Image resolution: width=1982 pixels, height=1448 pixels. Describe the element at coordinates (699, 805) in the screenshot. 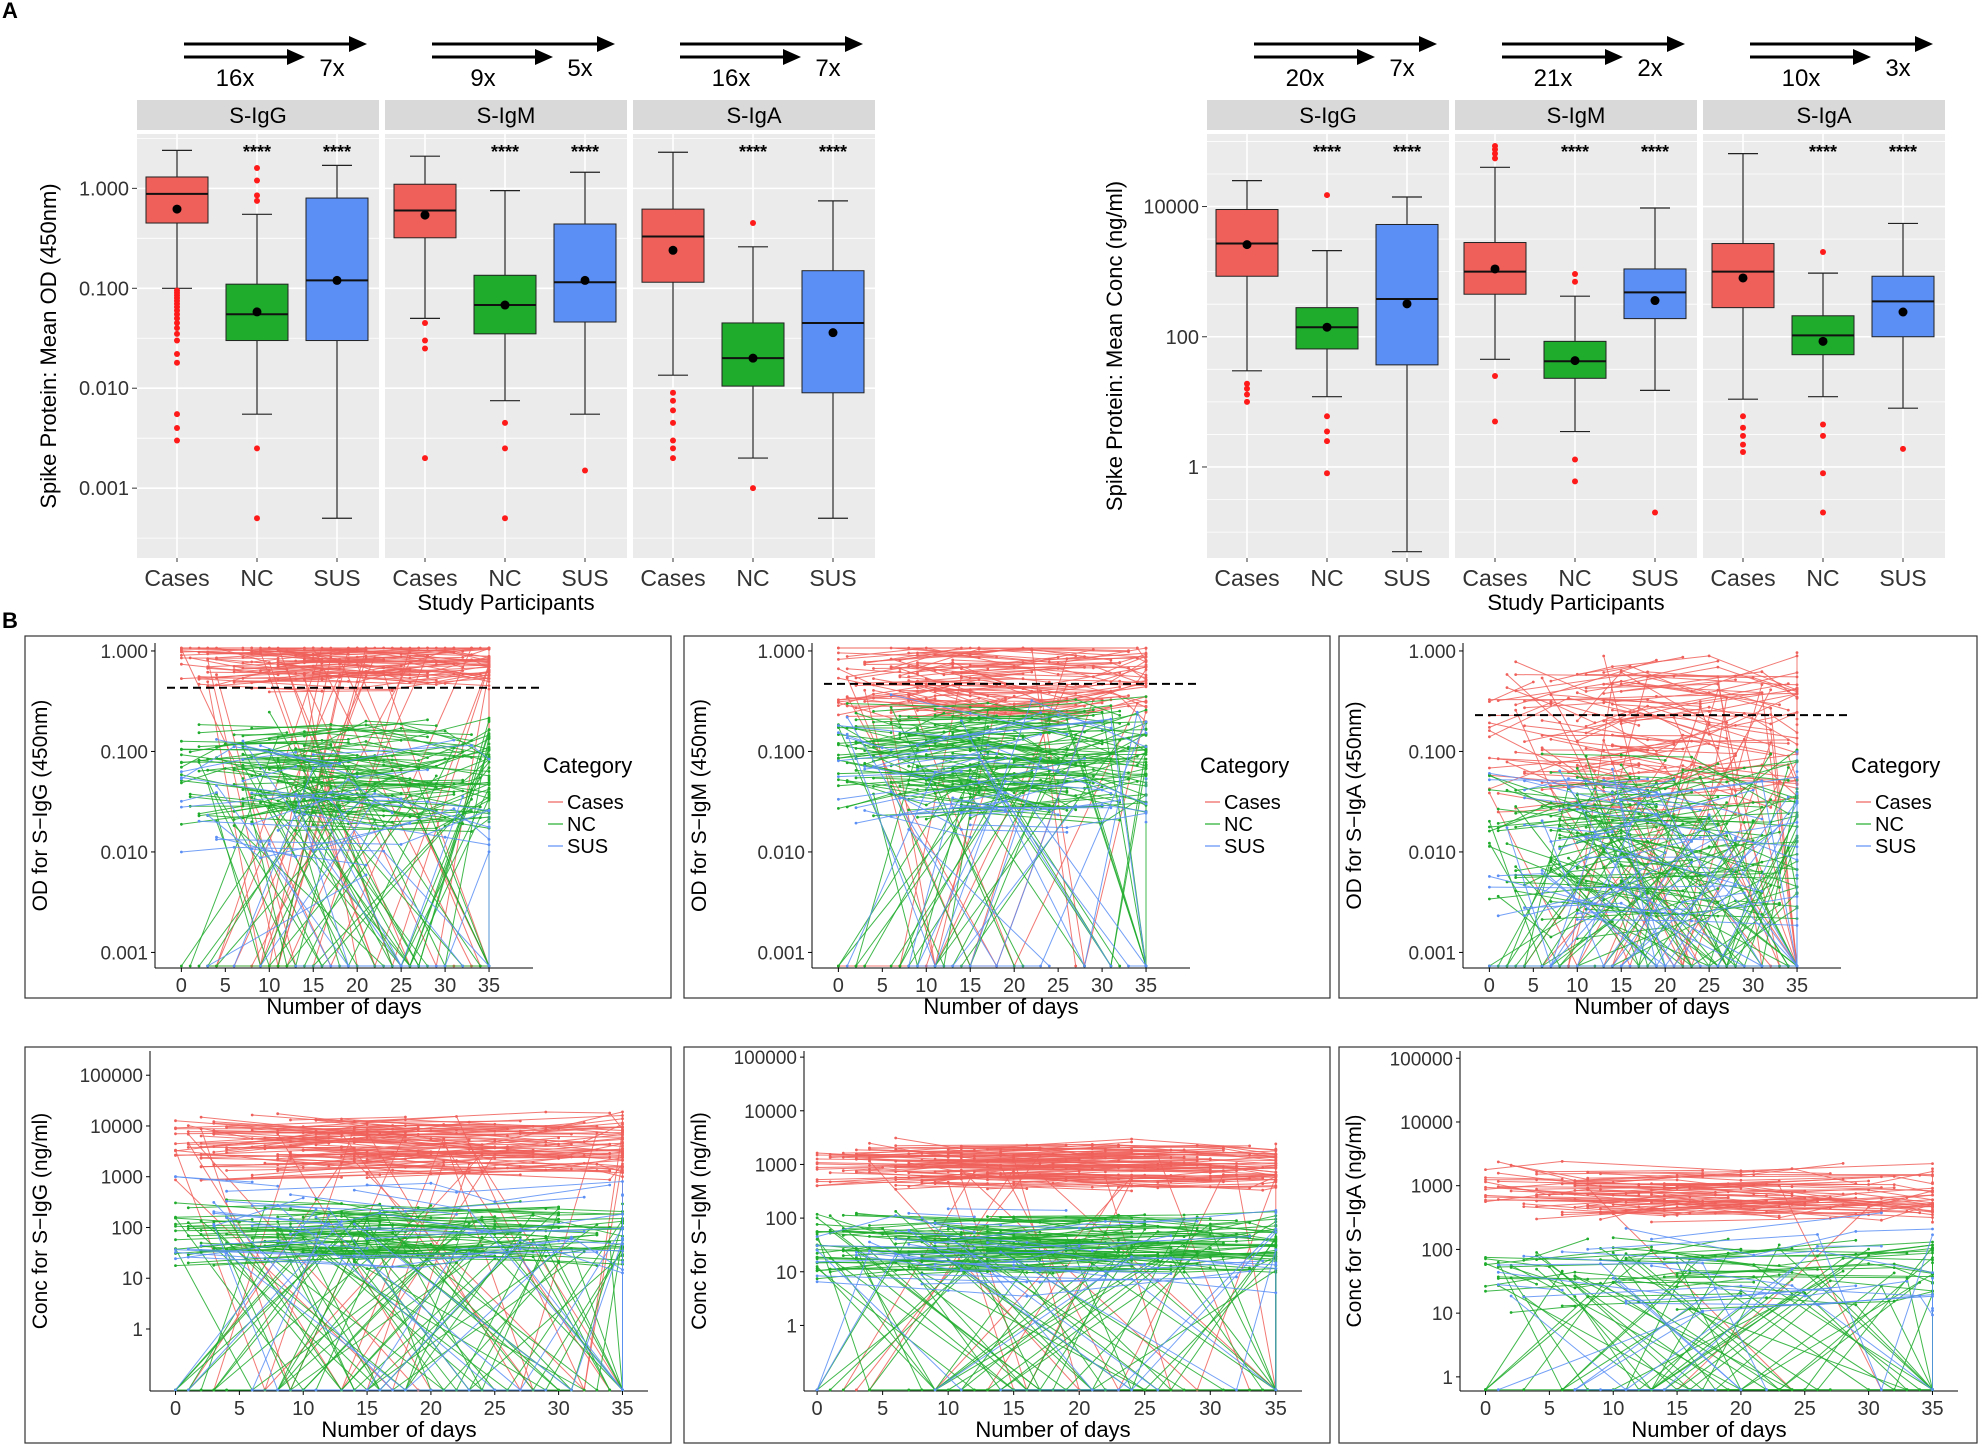

I see `y-axis-title: OD for S−IgM (450nm)` at that location.